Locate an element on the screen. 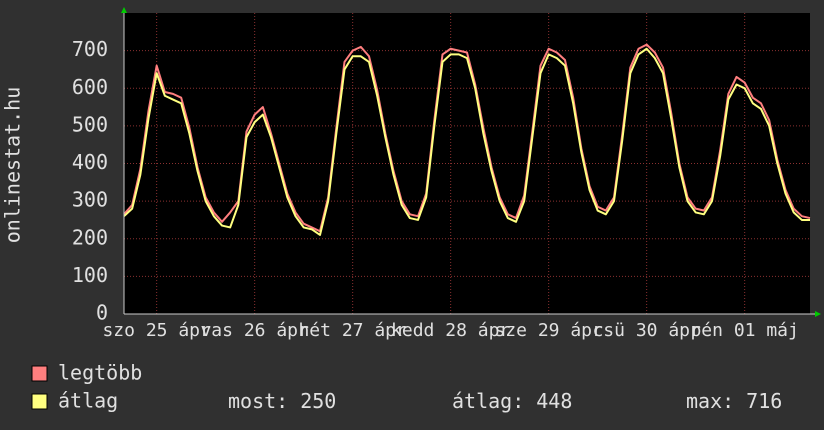 This screenshot has width=824, height=430. stat-label: átlag: is located at coordinates (488, 401).